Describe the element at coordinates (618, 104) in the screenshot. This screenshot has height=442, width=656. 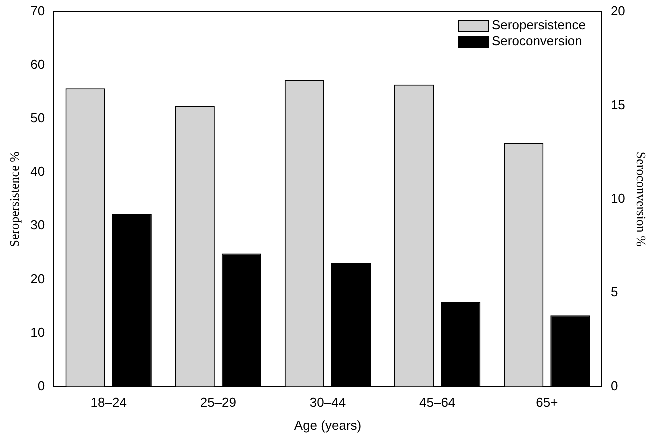
I see `y2-tick-label: 15` at that location.